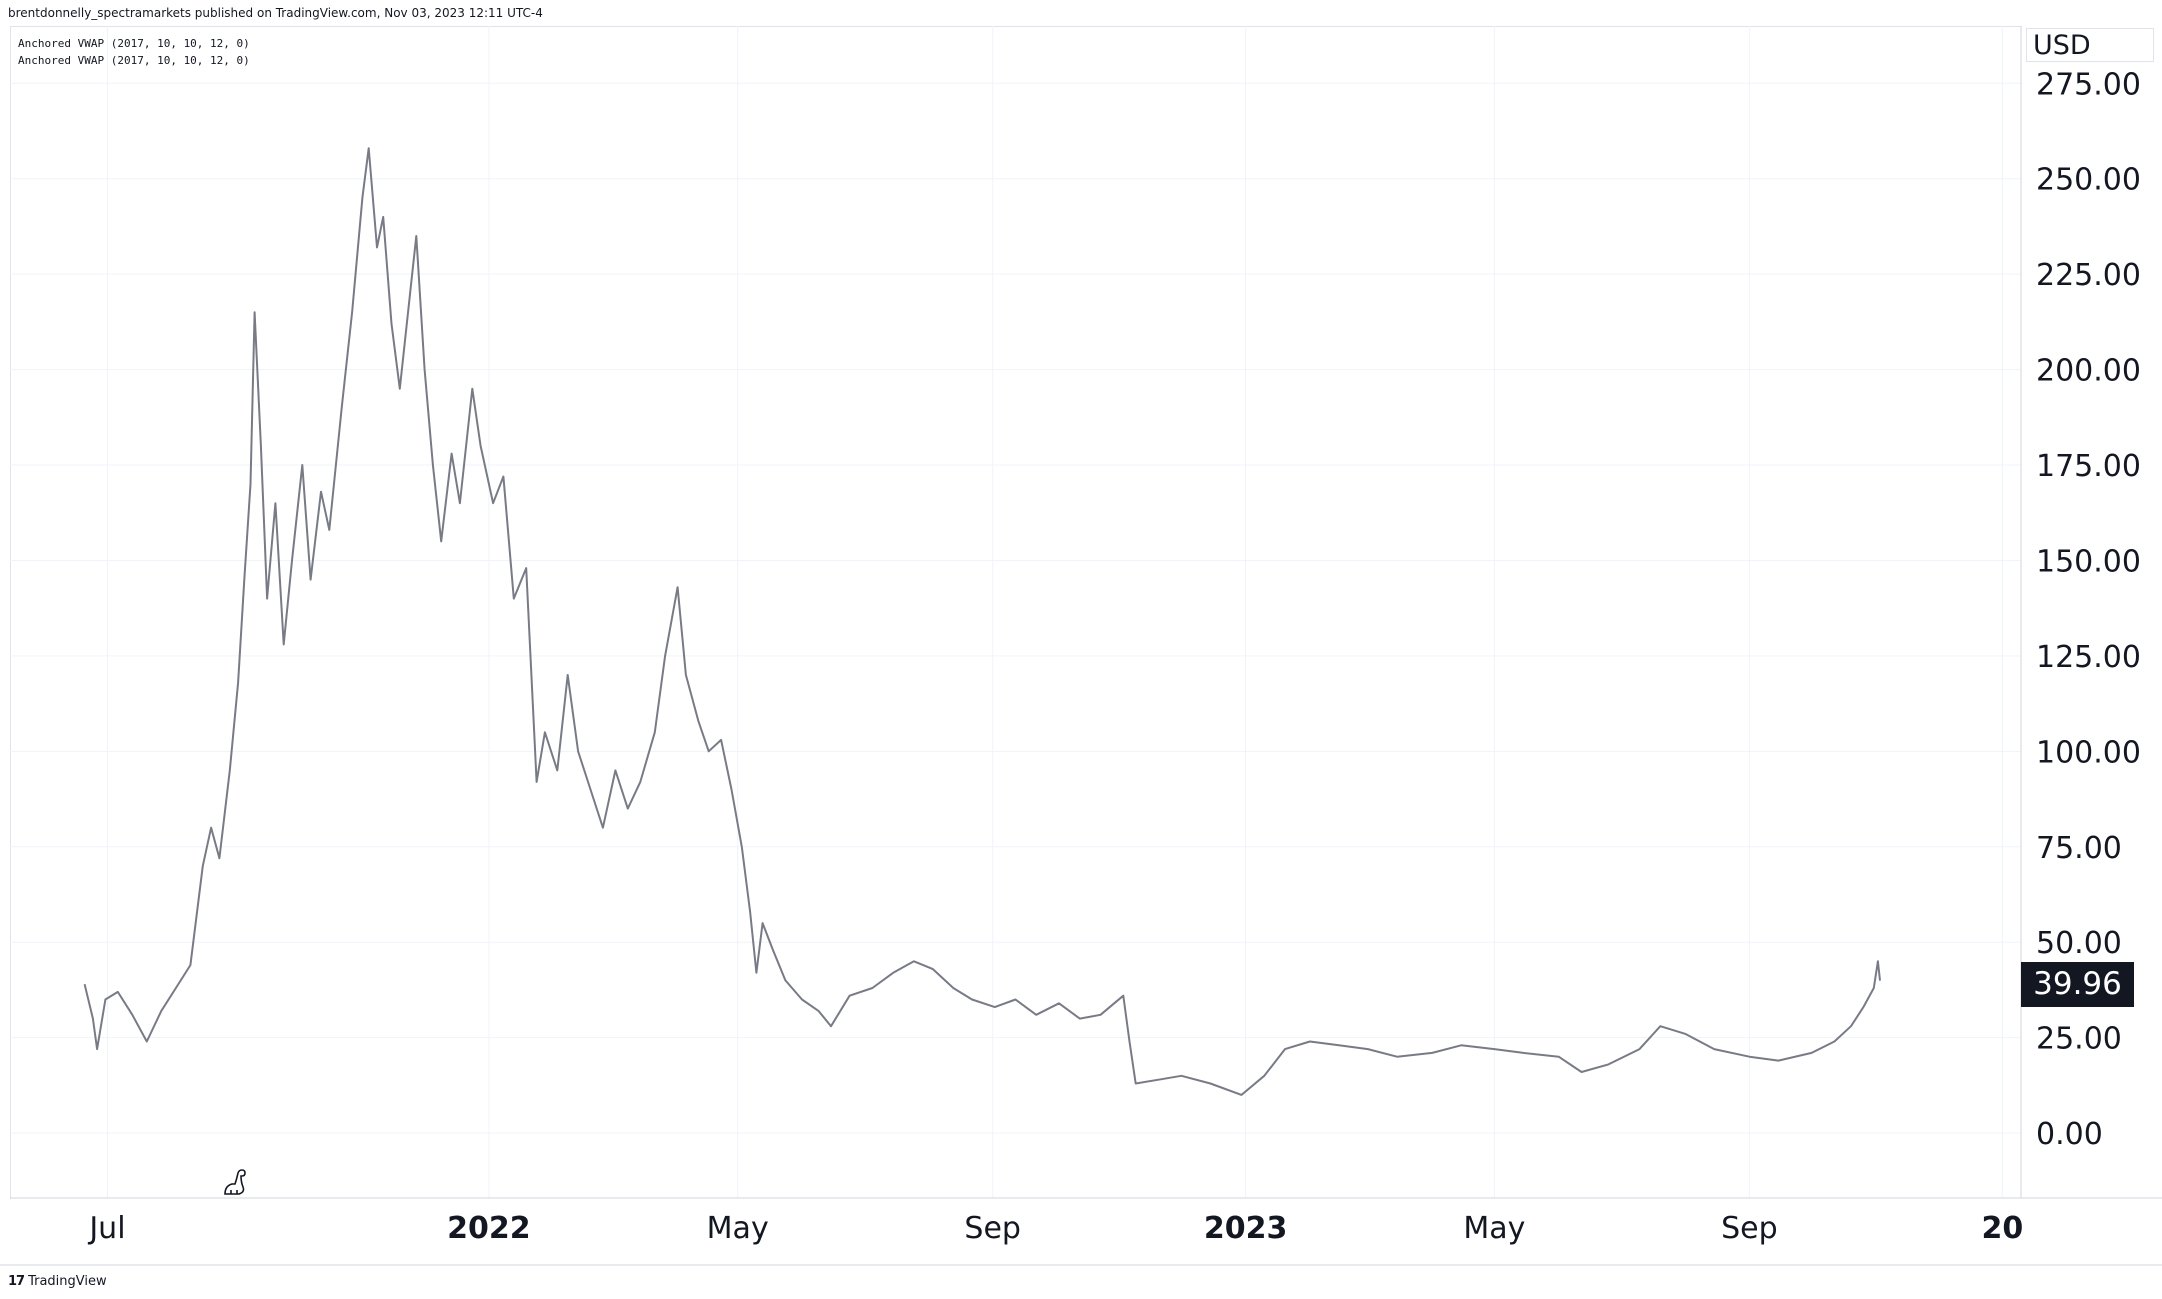  Describe the element at coordinates (2079, 943) in the screenshot. I see `y-tick-label: 50.00` at that location.